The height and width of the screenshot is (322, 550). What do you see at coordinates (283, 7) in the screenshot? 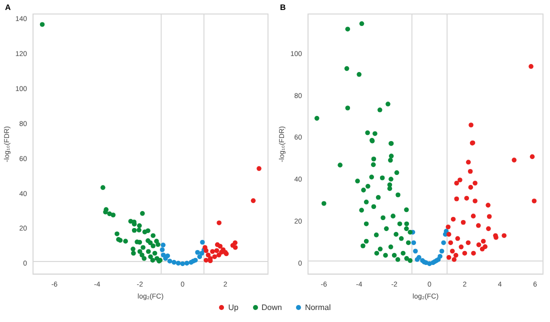
I see `text: B` at bounding box center [283, 7].